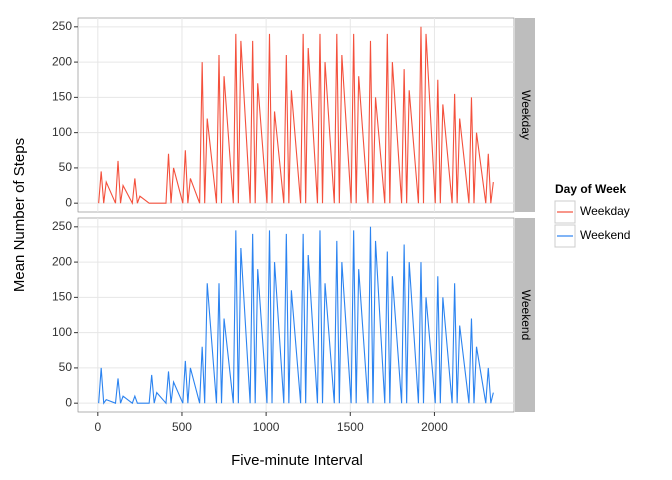 This screenshot has height=480, width=672. What do you see at coordinates (182, 427) in the screenshot?
I see `x-tick-label: 500` at bounding box center [182, 427].